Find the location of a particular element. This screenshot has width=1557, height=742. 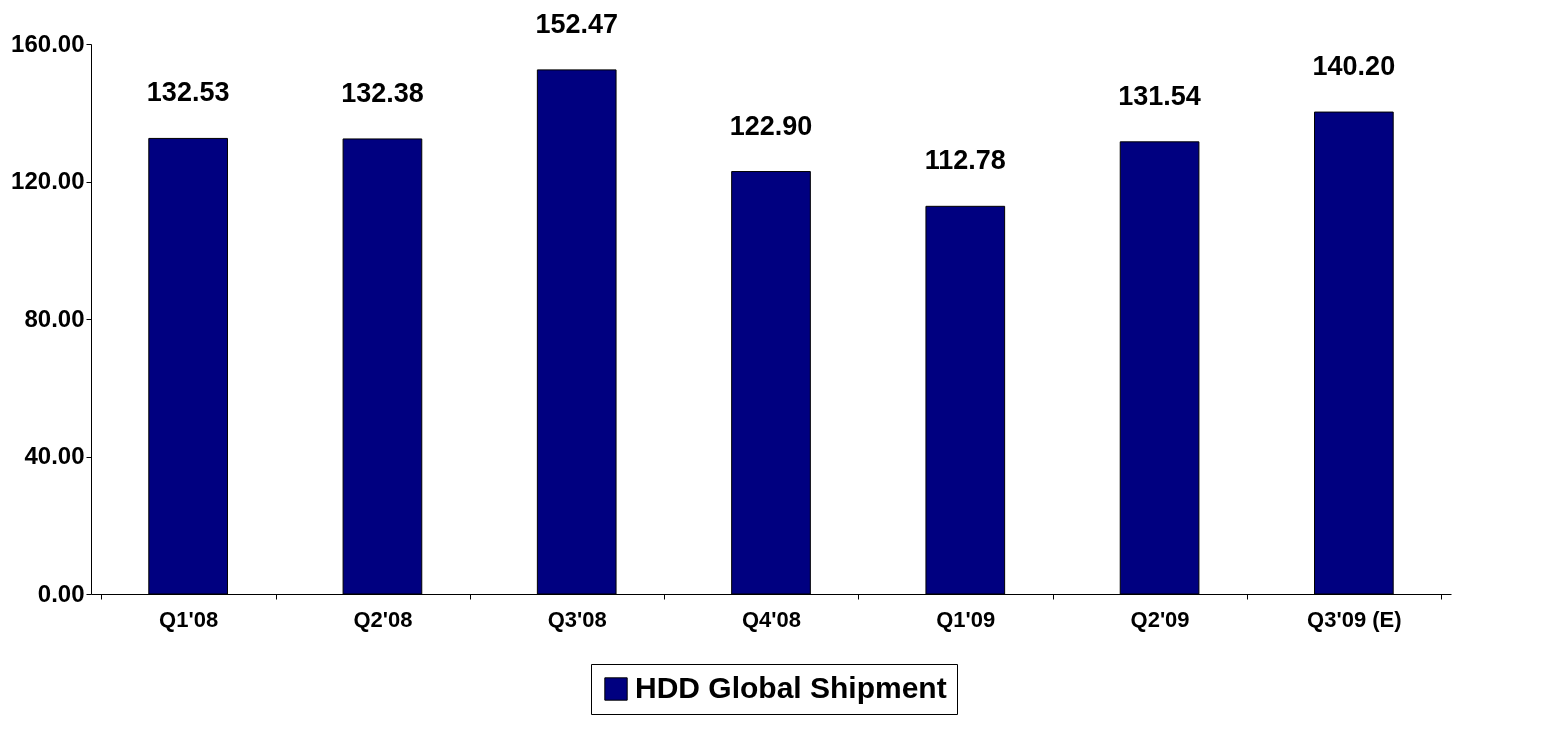

y-tick-label: 80.00 is located at coordinates (54, 318).